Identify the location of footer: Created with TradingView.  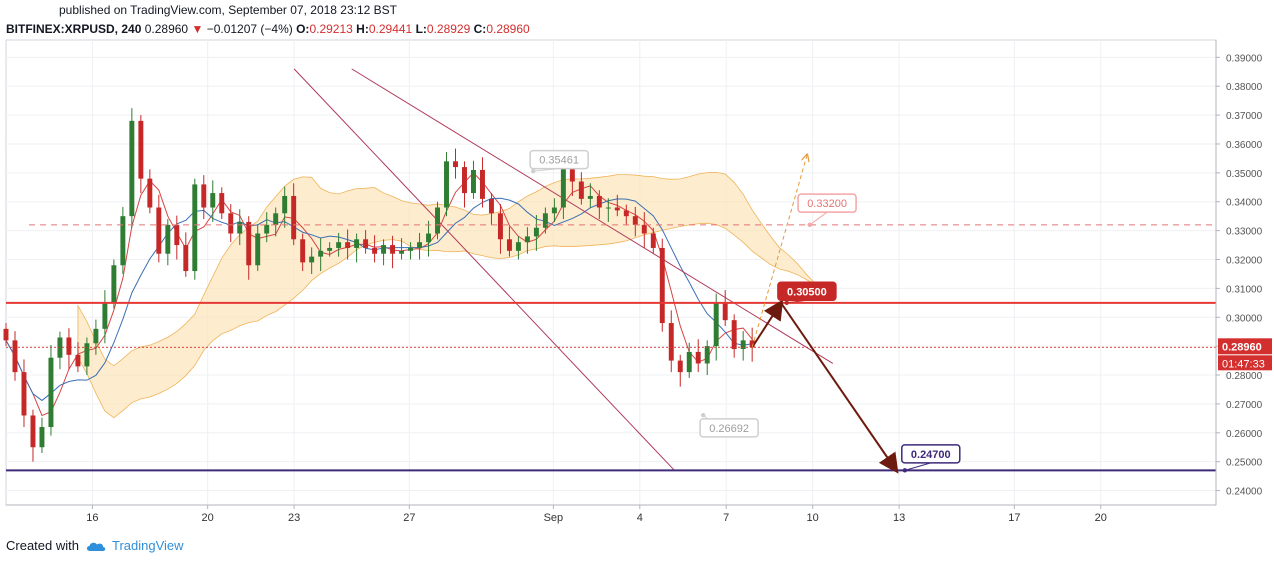
(95, 545).